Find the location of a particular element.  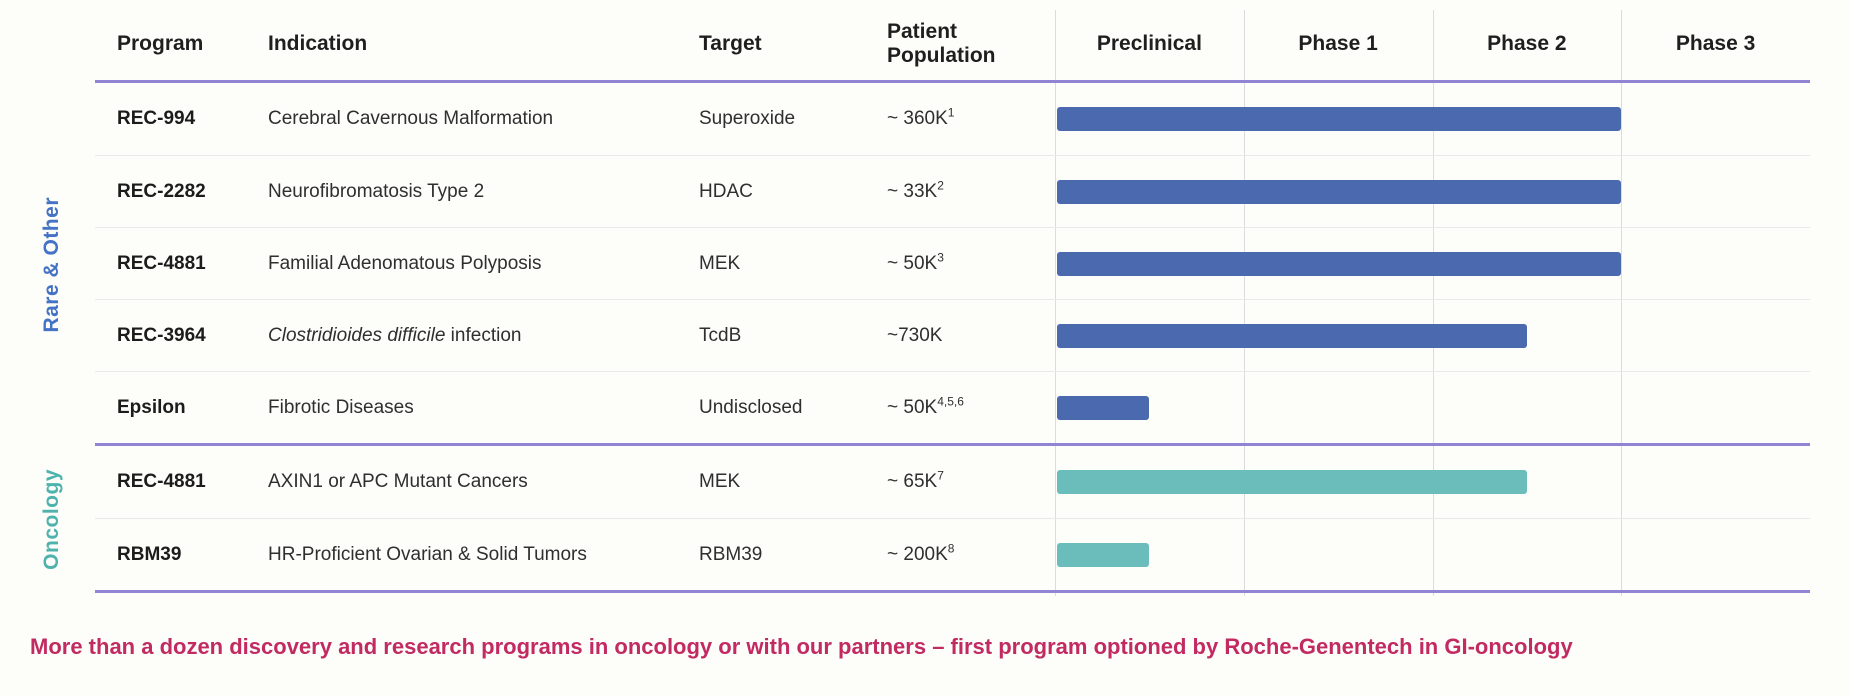

indication-text: Neurofibromatosis Type 2 is located at coordinates (376, 191).